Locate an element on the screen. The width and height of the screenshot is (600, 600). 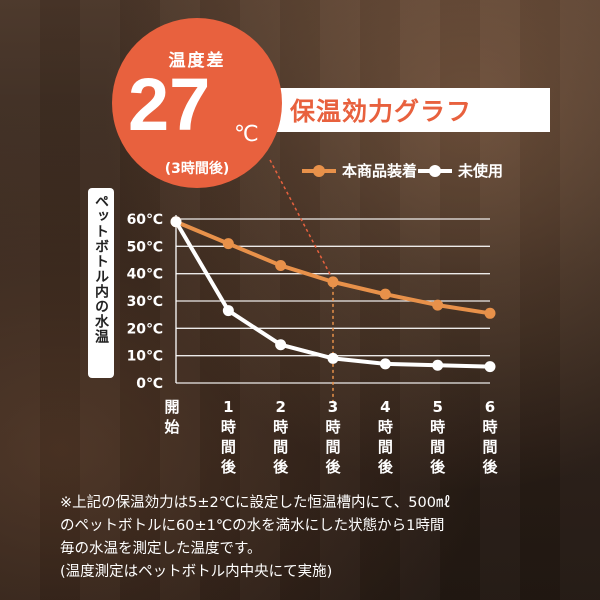
diff-unit: ℃ is located at coordinates (246, 134).